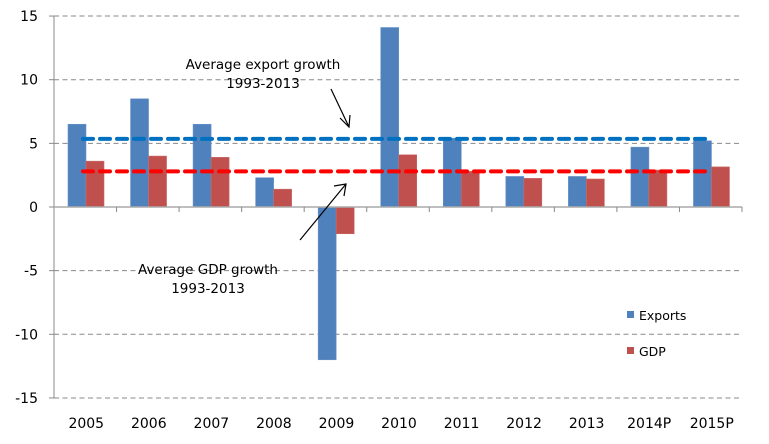 Image resolution: width=769 pixels, height=444 pixels. Describe the element at coordinates (268, 93) in the screenshot. I see `annotation-export-avg: Average export growth 1993-2013` at that location.